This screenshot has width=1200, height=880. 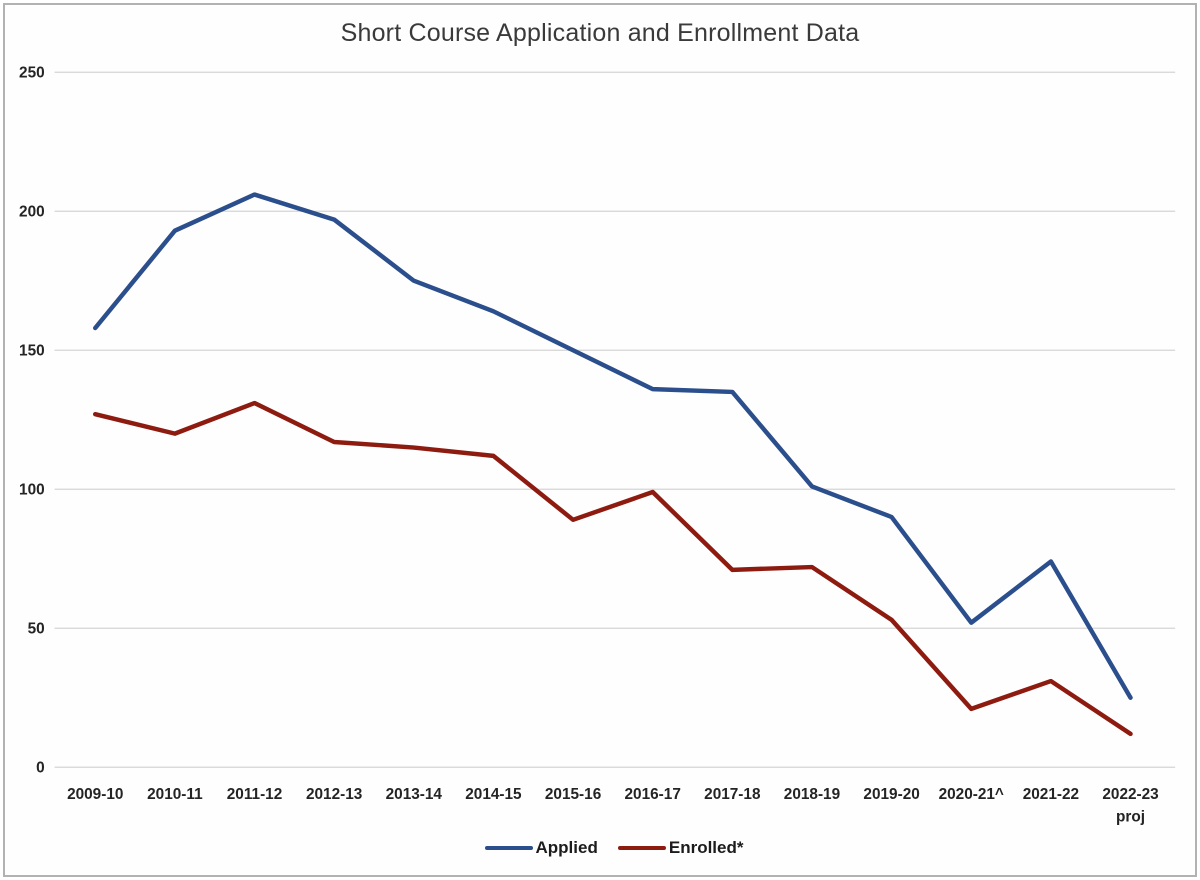 I want to click on legend: Applied Enrolled*, so click(x=600, y=848).